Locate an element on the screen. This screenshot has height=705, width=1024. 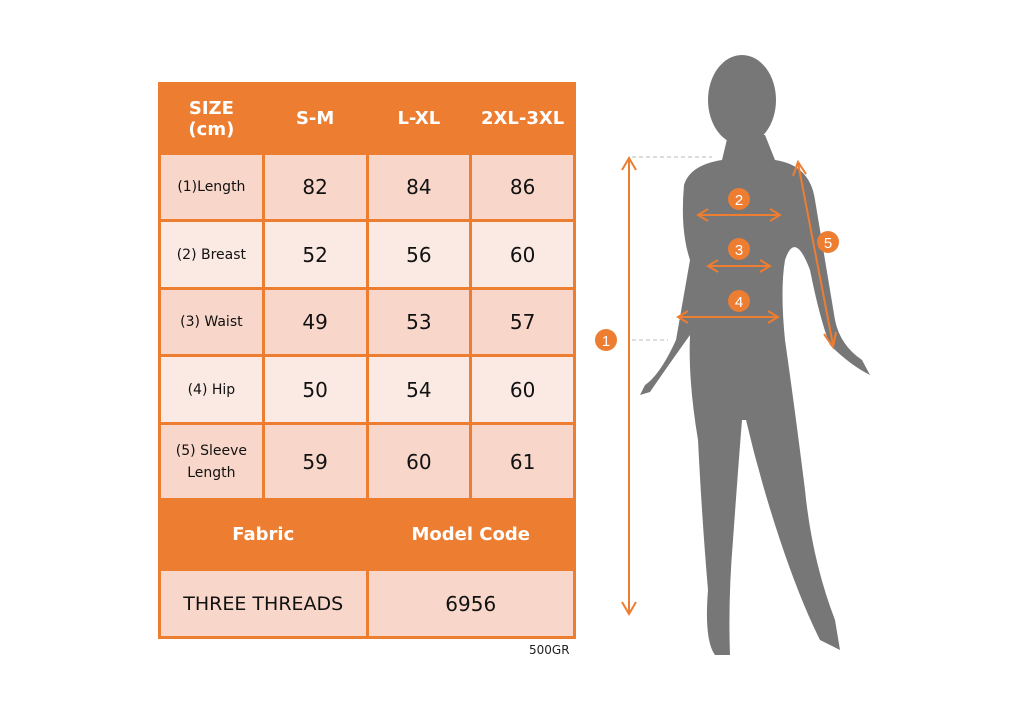
table-row: (3) Waist 49 53 57 is located at coordinates (367, 322).